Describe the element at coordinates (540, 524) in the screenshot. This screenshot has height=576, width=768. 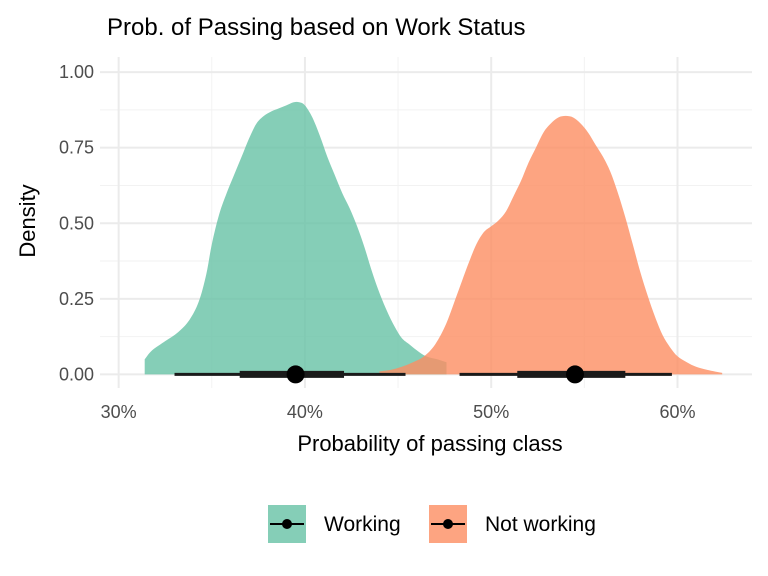
I see `legend-label-not-working: Not working` at that location.